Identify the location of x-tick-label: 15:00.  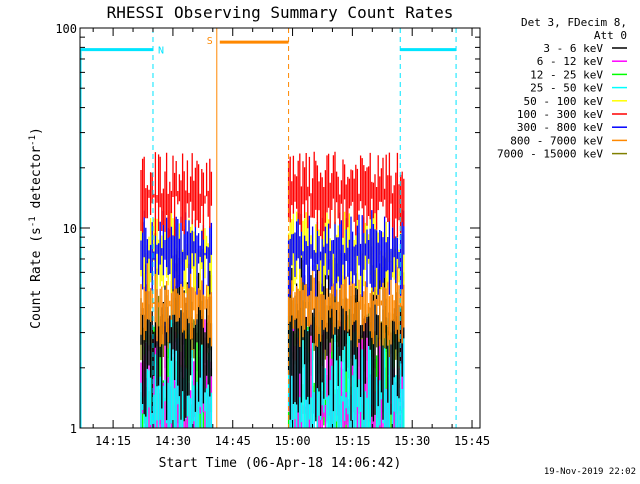
(292, 441).